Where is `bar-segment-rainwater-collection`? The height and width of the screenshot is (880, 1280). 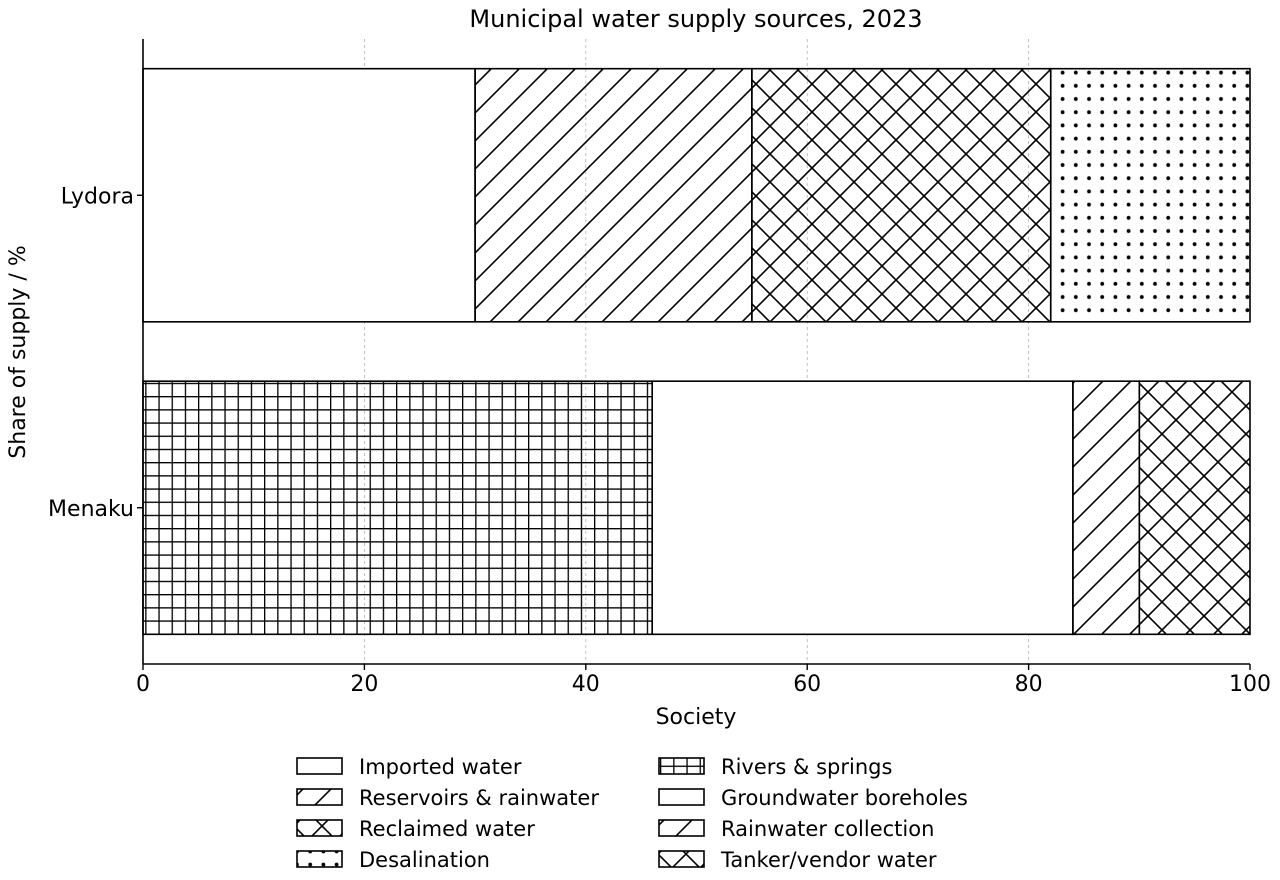 bar-segment-rainwater-collection is located at coordinates (1106, 508).